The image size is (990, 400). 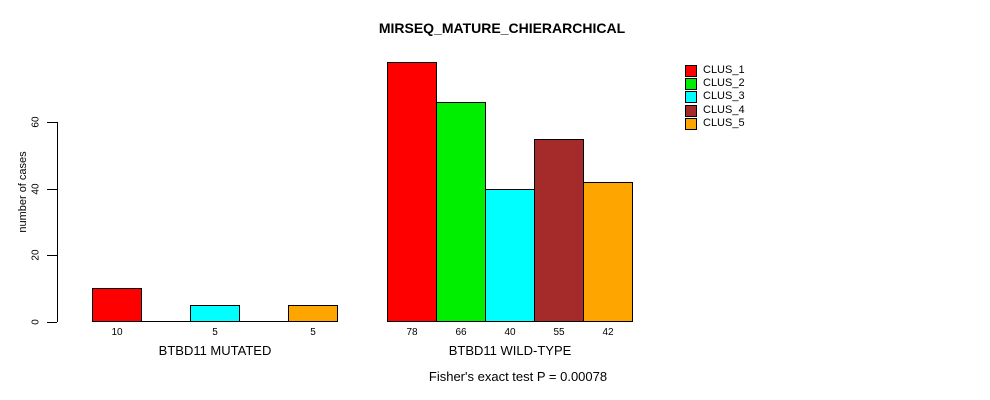 What do you see at coordinates (36, 122) in the screenshot?
I see `y-axis-tick-label: 60` at bounding box center [36, 122].